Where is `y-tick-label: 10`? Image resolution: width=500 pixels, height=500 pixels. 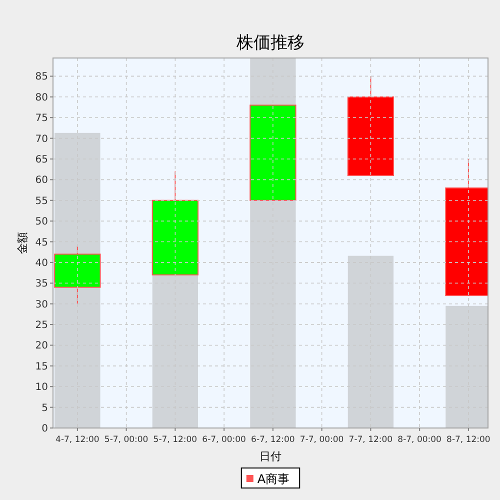
y-tick-label: 10 is located at coordinates (41, 388).